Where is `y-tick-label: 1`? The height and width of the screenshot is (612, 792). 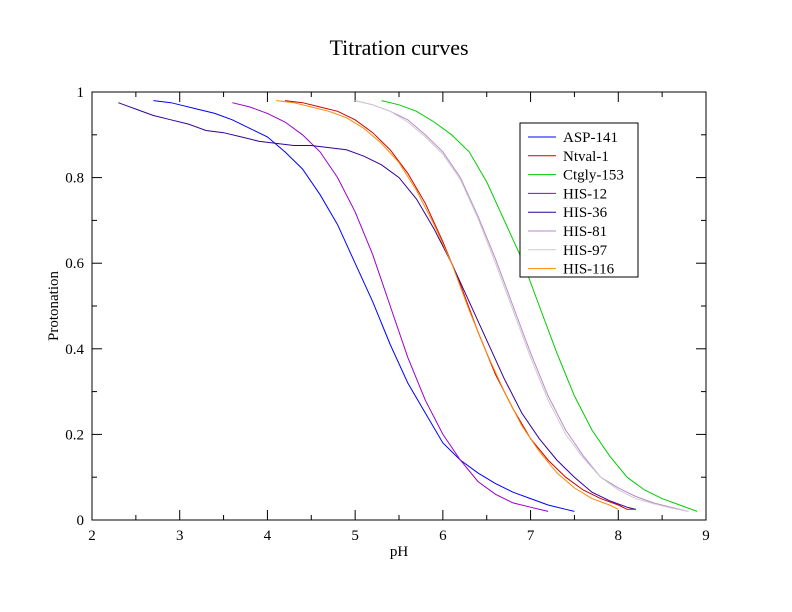
y-tick-label: 1 is located at coordinates (81, 93).